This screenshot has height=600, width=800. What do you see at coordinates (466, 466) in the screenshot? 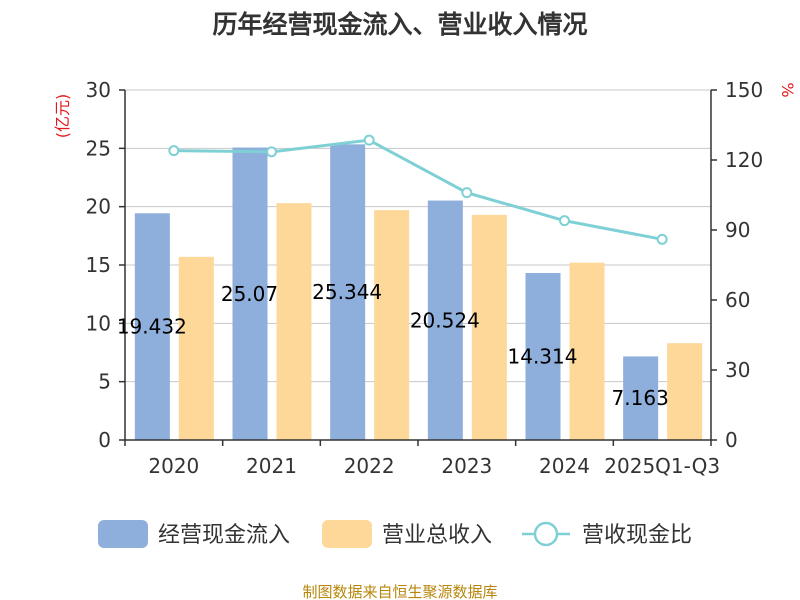
I see `x-tick-label: 2023` at bounding box center [466, 466].